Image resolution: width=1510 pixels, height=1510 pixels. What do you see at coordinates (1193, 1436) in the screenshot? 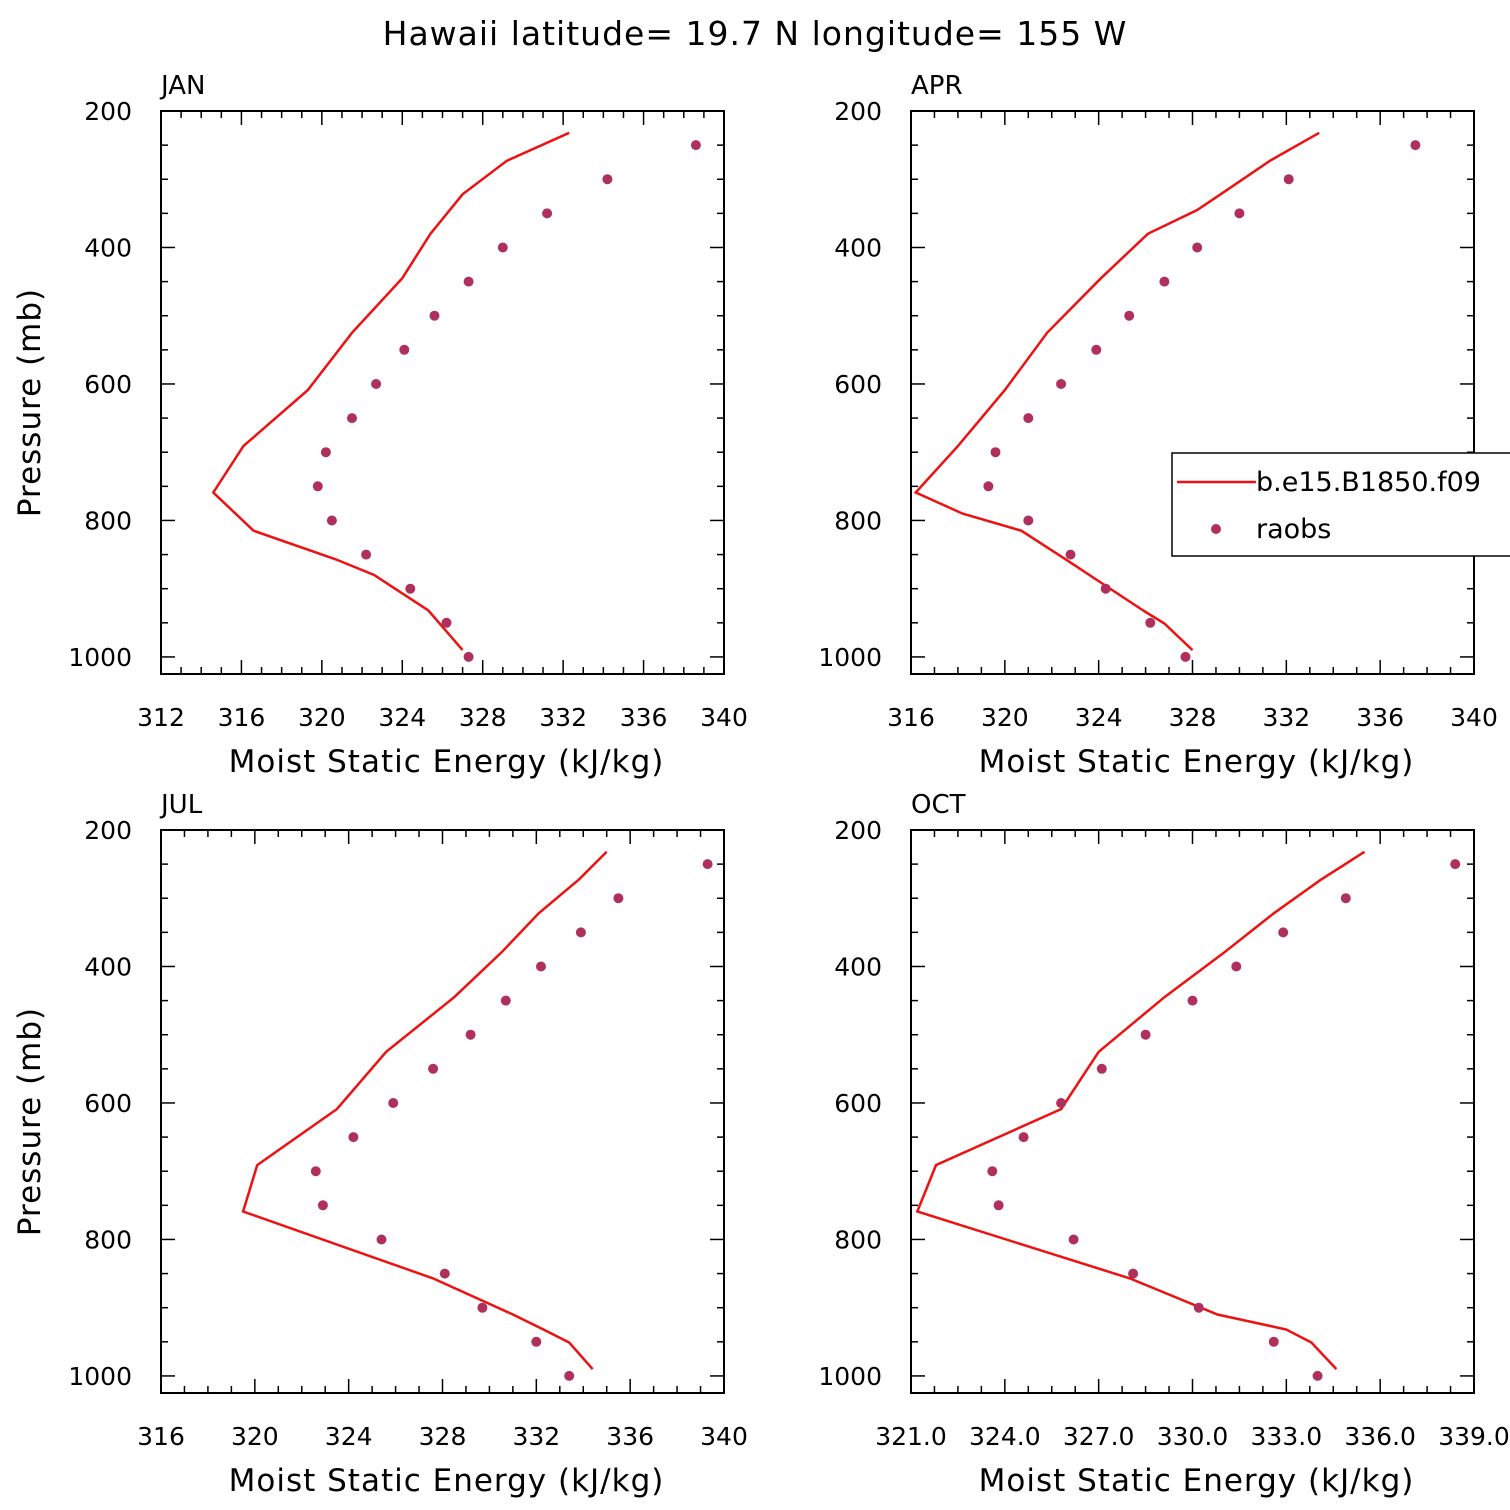
I see `x-tick-label: 330.0` at bounding box center [1193, 1436].